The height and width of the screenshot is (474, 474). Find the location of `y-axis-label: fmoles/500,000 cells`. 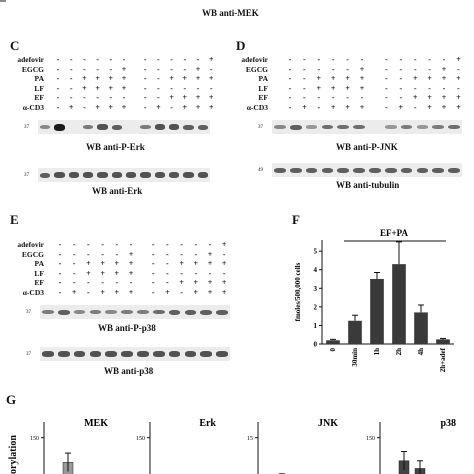

y-axis-label: fmoles/500,000 cells is located at coordinates (298, 291).